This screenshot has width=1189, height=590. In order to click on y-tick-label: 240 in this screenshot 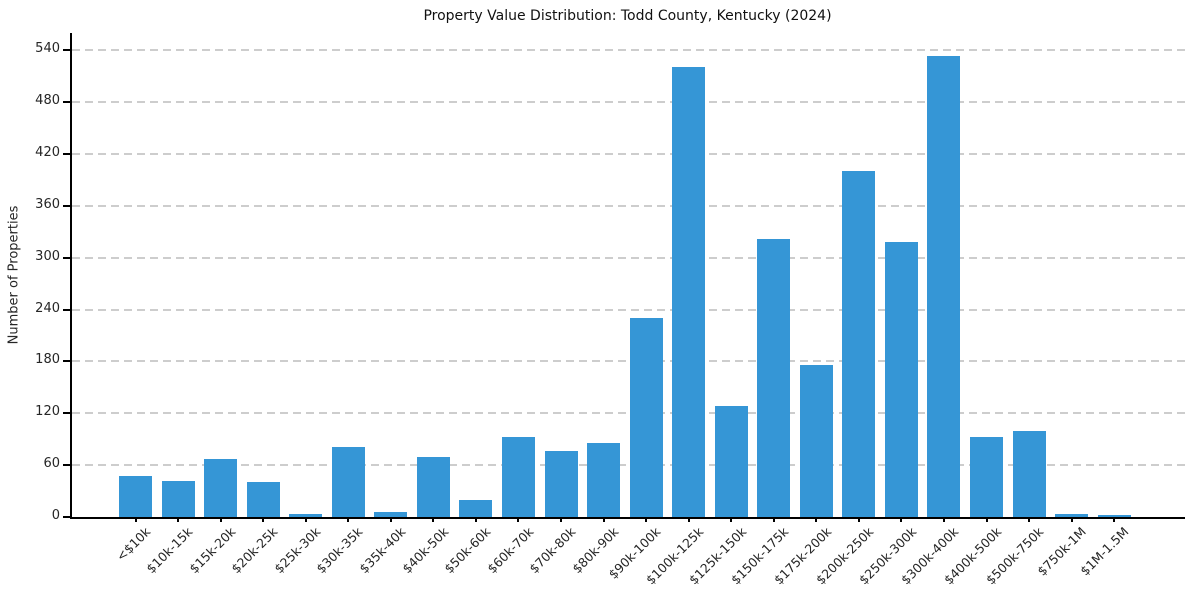, I will do `click(47, 308)`.